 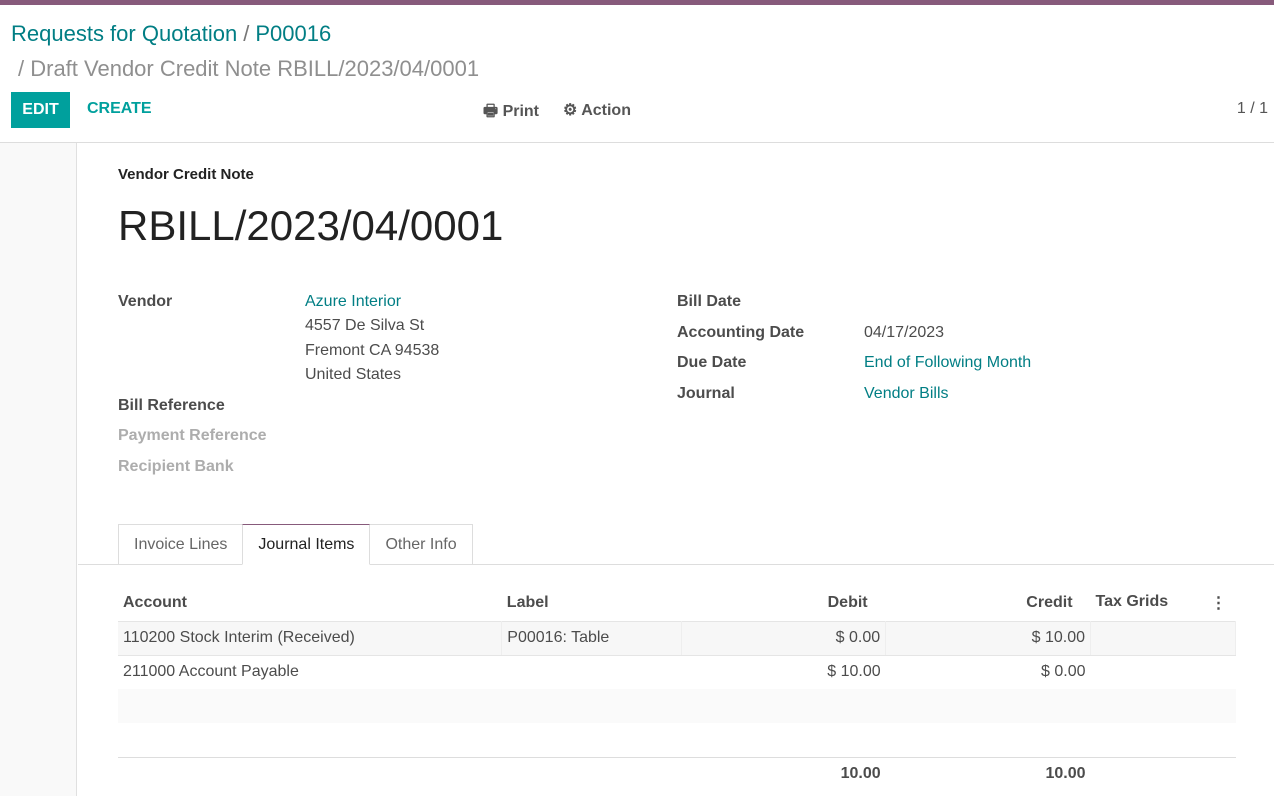 What do you see at coordinates (145, 301) in the screenshot?
I see `vendor-label: Vendor` at bounding box center [145, 301].